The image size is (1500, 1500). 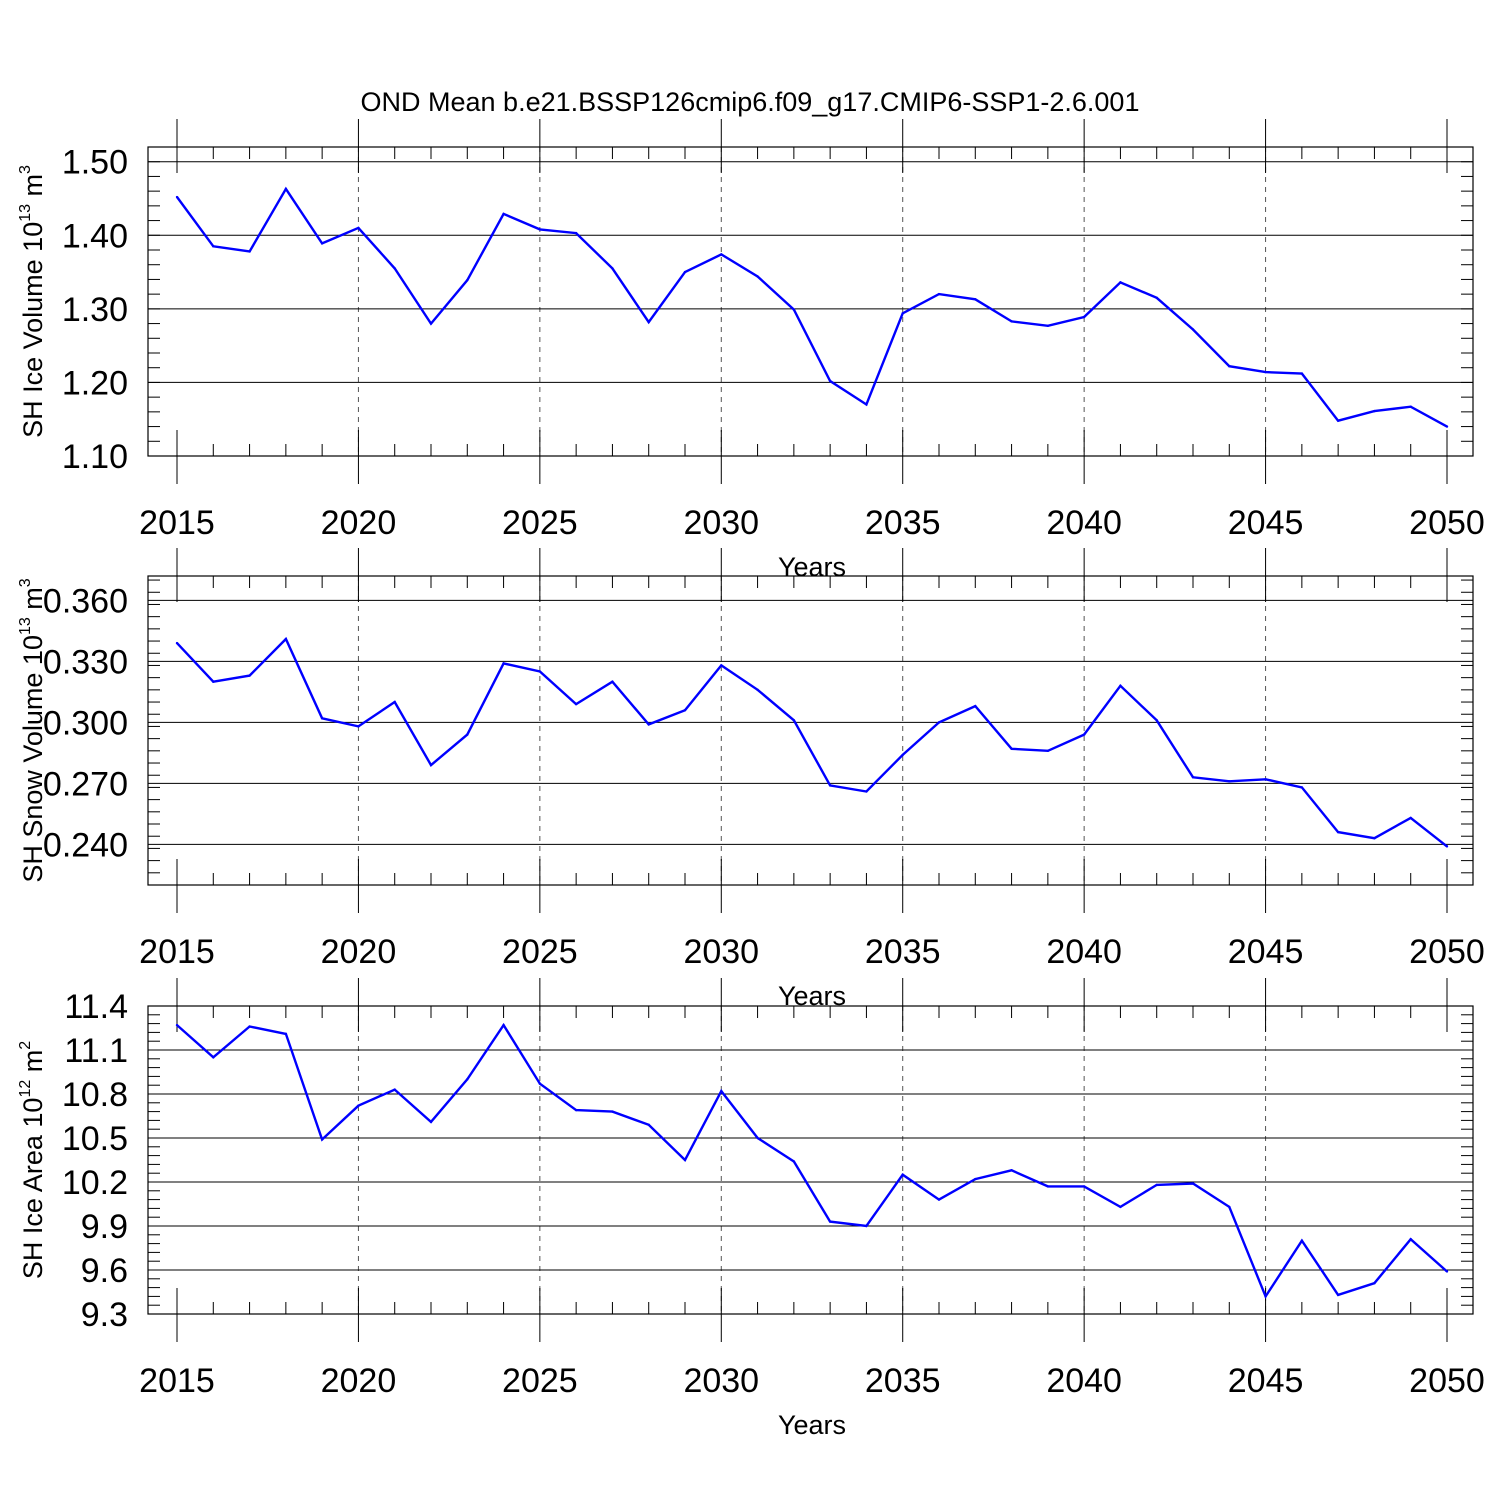 What do you see at coordinates (812, 567) in the screenshot?
I see `x-axis-label: Years` at bounding box center [812, 567].